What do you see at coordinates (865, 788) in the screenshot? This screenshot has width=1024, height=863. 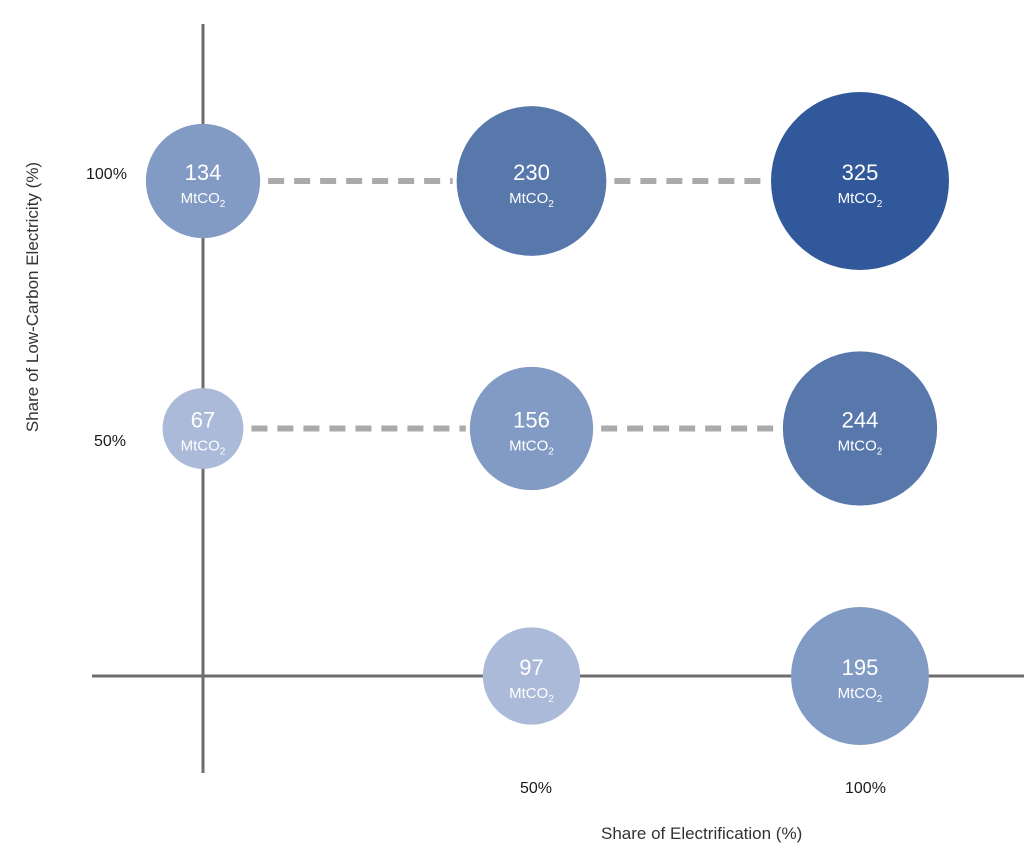 I see `x-tick-label-100: 100%` at bounding box center [865, 788].